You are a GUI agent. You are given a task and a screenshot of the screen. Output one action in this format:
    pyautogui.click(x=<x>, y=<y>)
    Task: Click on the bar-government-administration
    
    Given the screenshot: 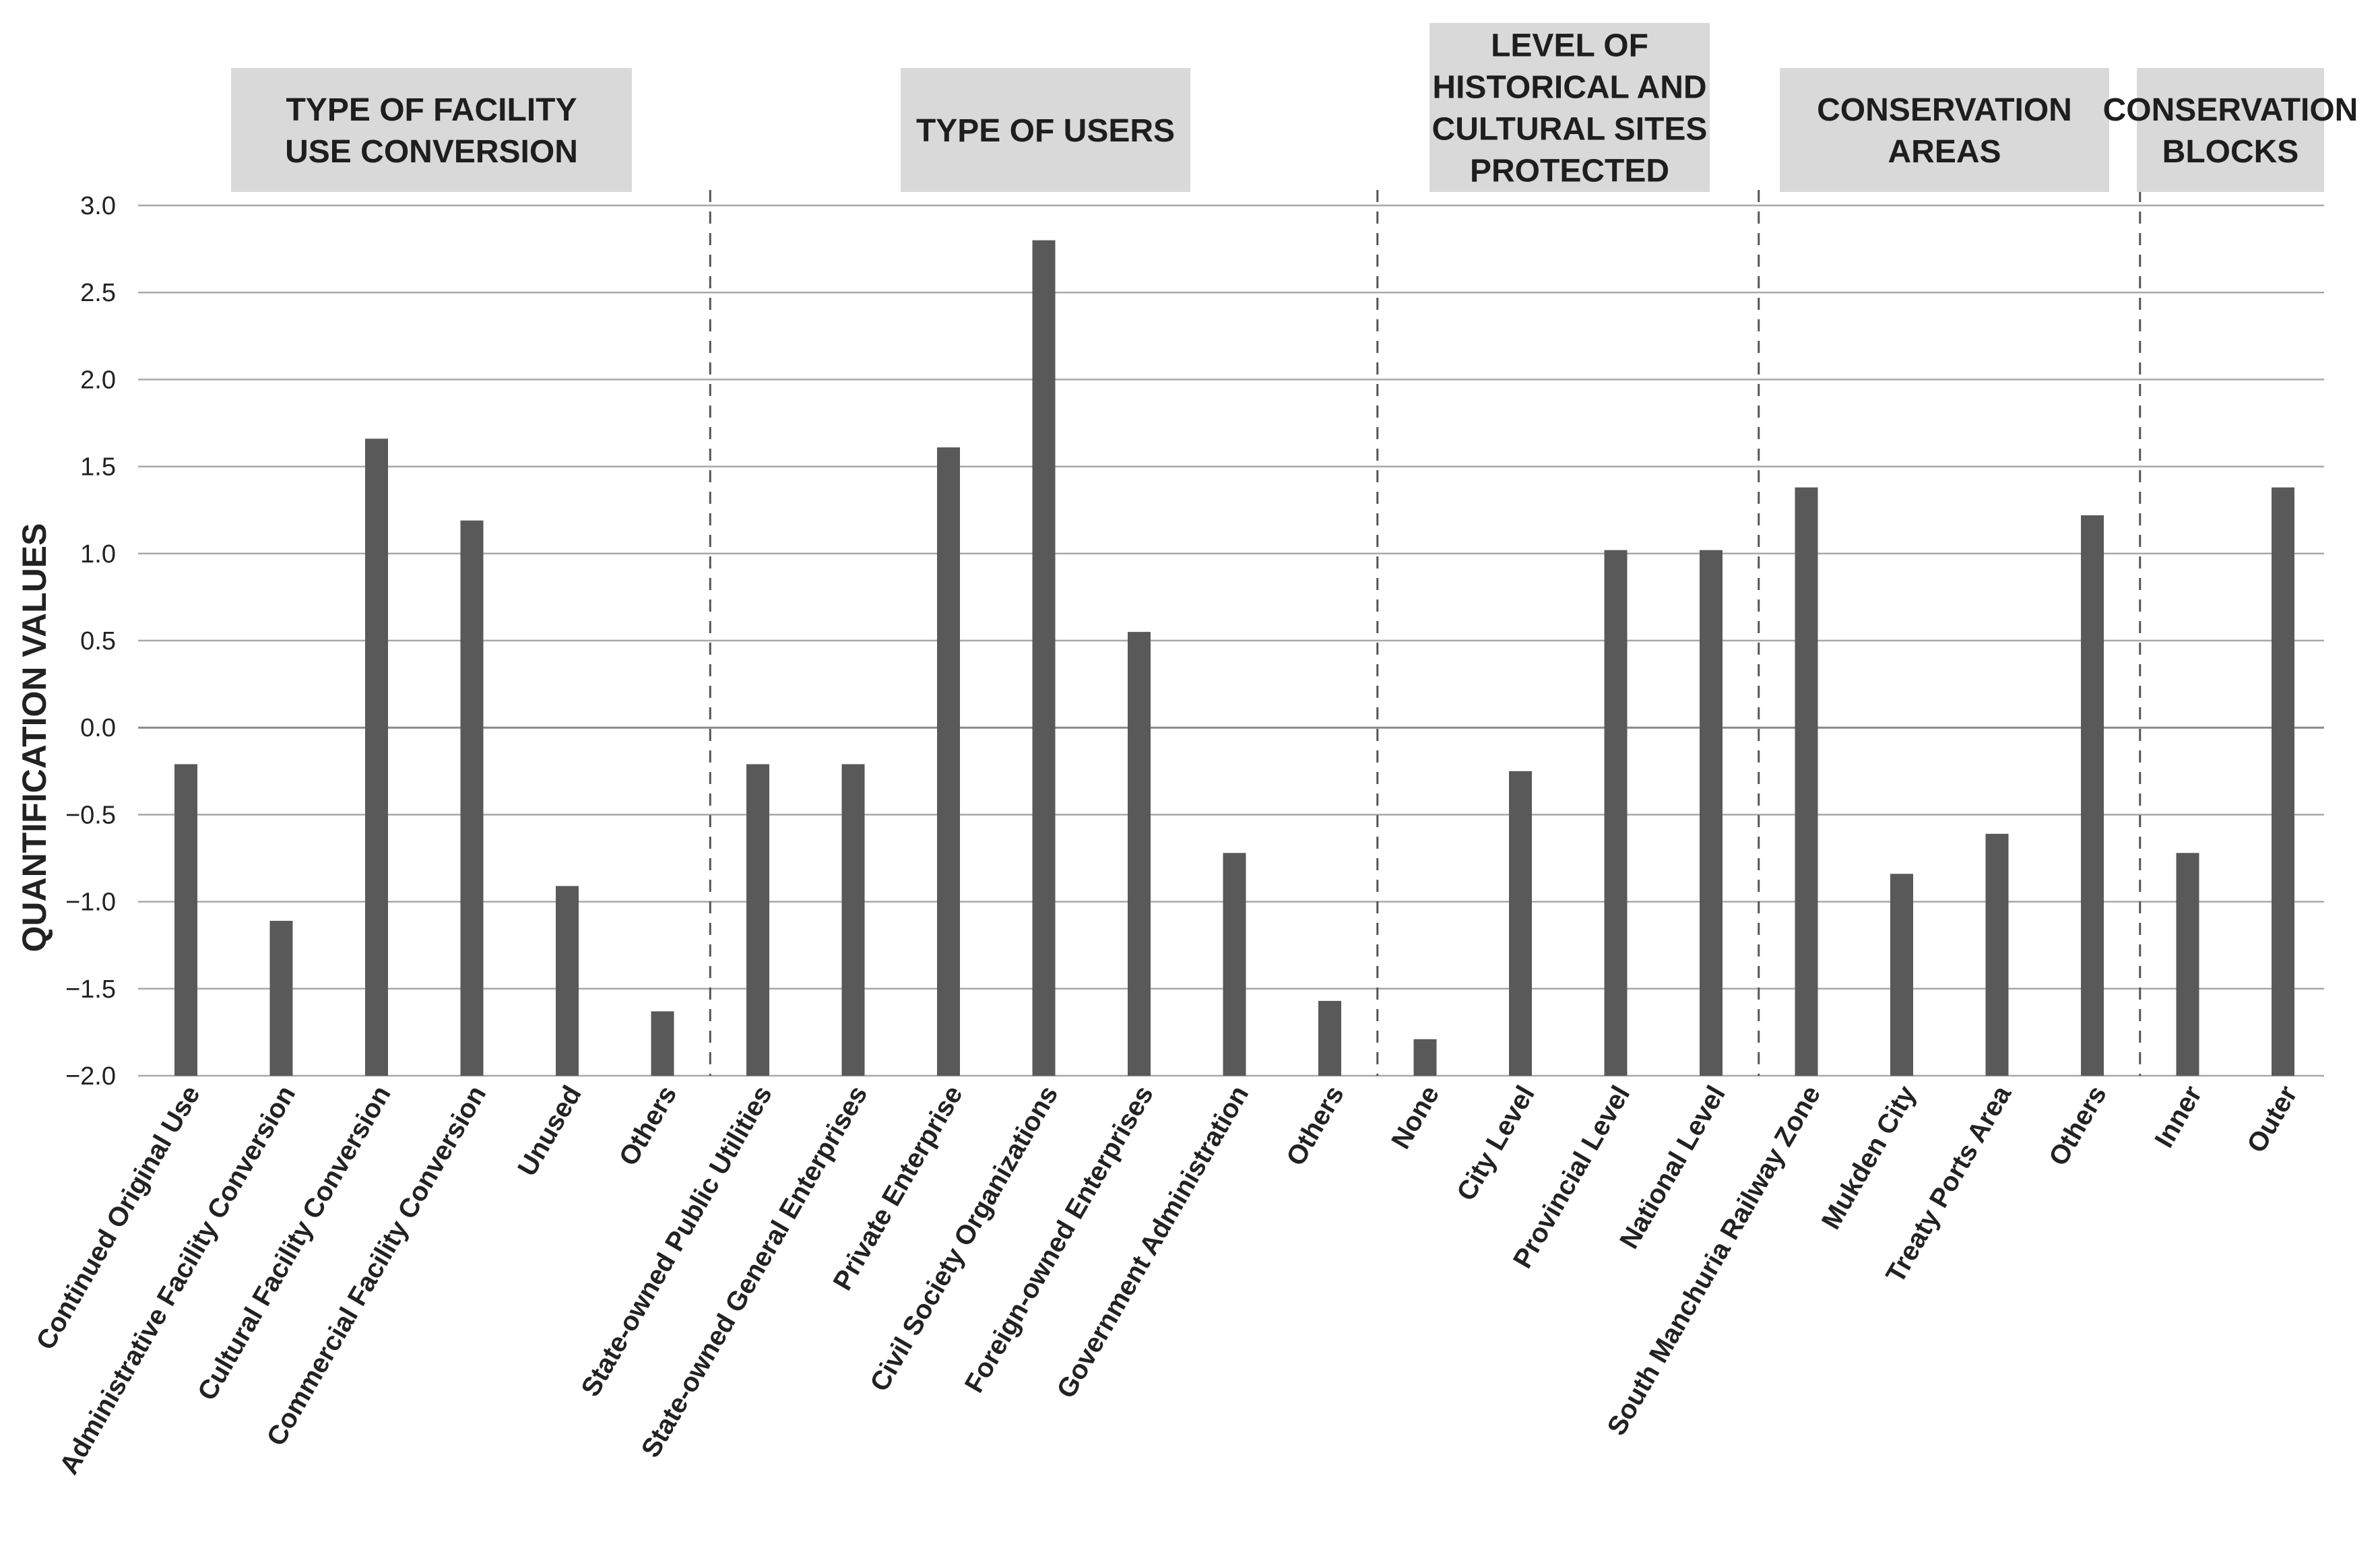 What is the action you would take?
    pyautogui.click(x=1234, y=964)
    